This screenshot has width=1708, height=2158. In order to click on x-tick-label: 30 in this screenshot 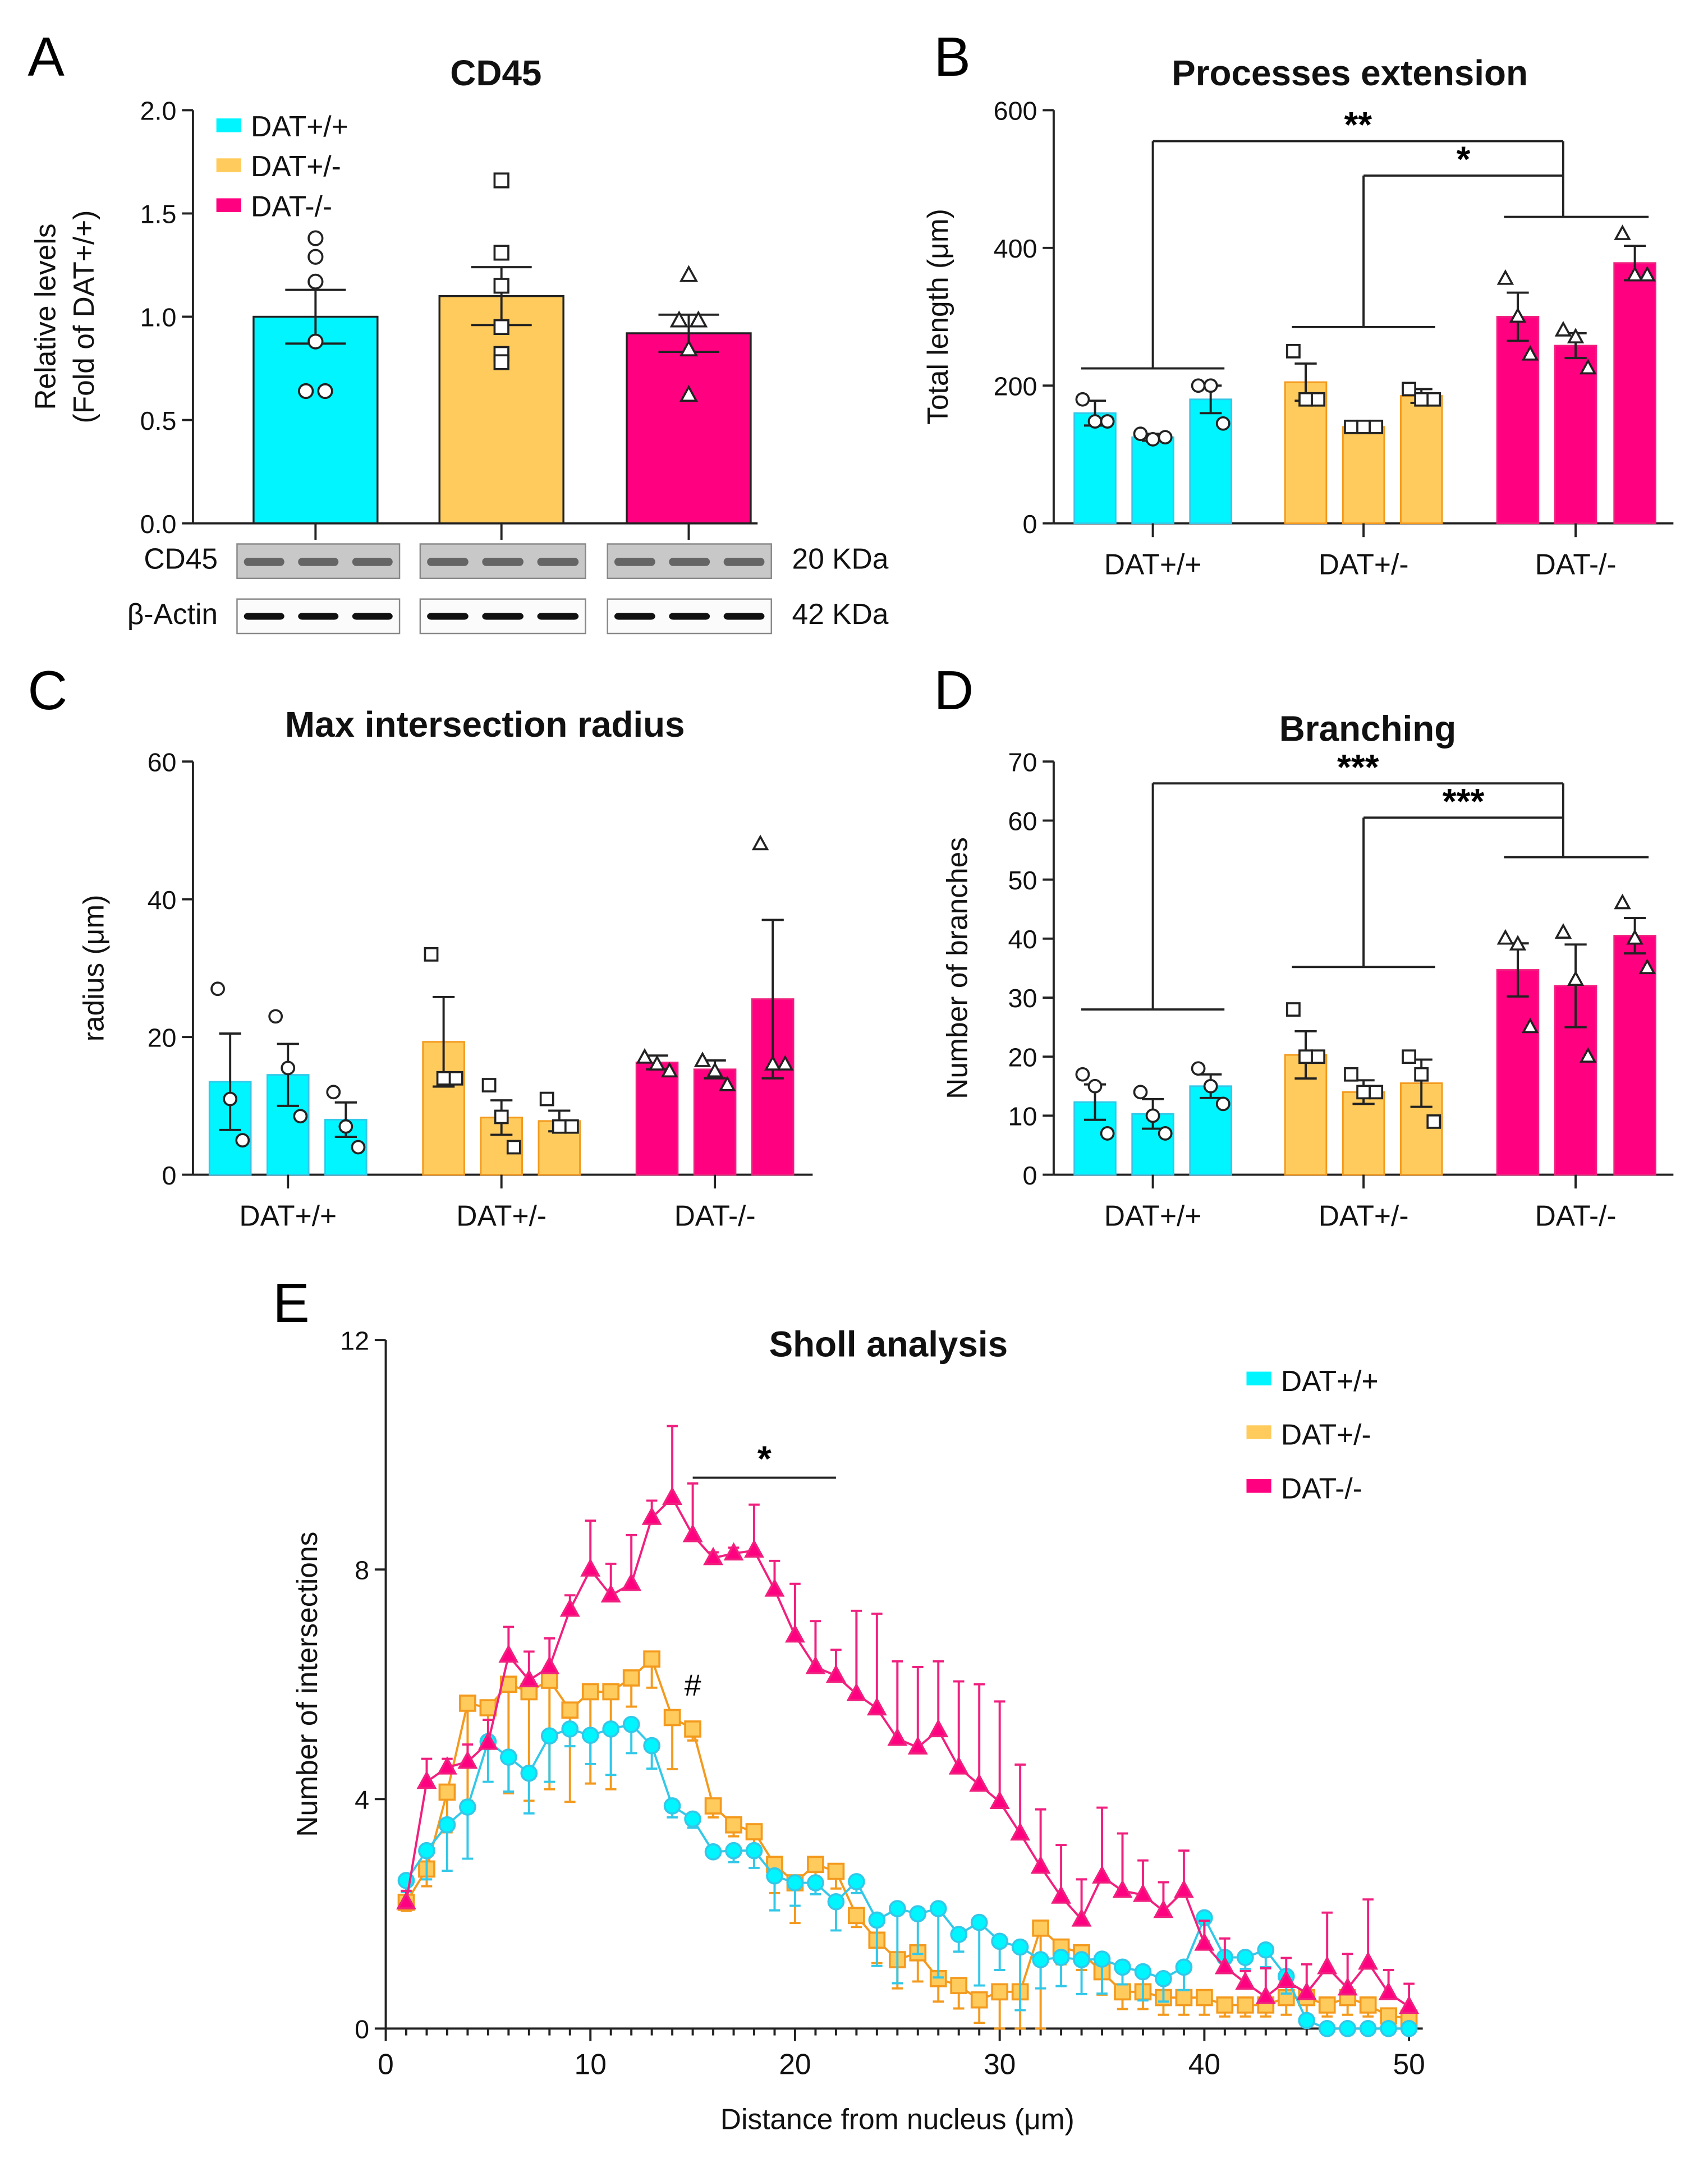, I will do `click(1000, 2063)`.